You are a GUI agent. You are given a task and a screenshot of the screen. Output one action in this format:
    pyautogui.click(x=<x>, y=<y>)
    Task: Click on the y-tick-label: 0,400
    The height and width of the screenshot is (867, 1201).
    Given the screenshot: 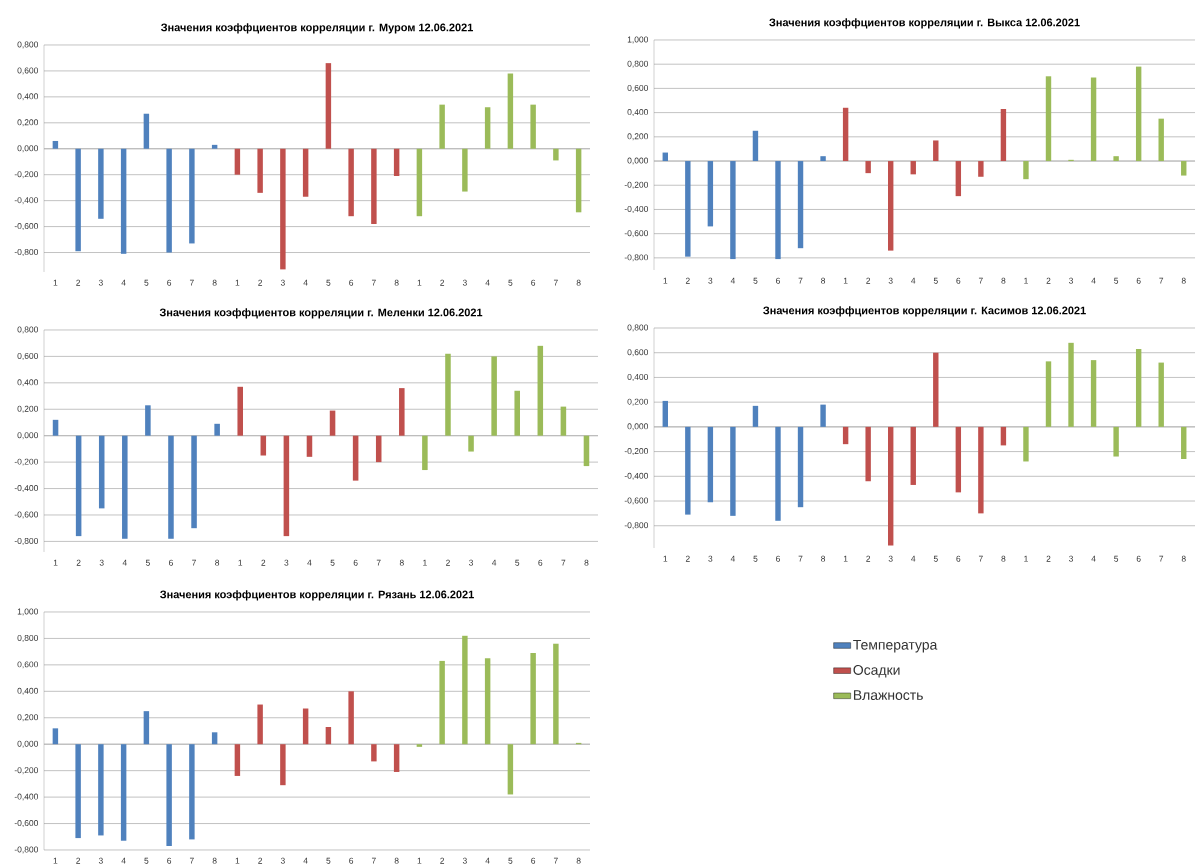 What is the action you would take?
    pyautogui.click(x=28, y=383)
    